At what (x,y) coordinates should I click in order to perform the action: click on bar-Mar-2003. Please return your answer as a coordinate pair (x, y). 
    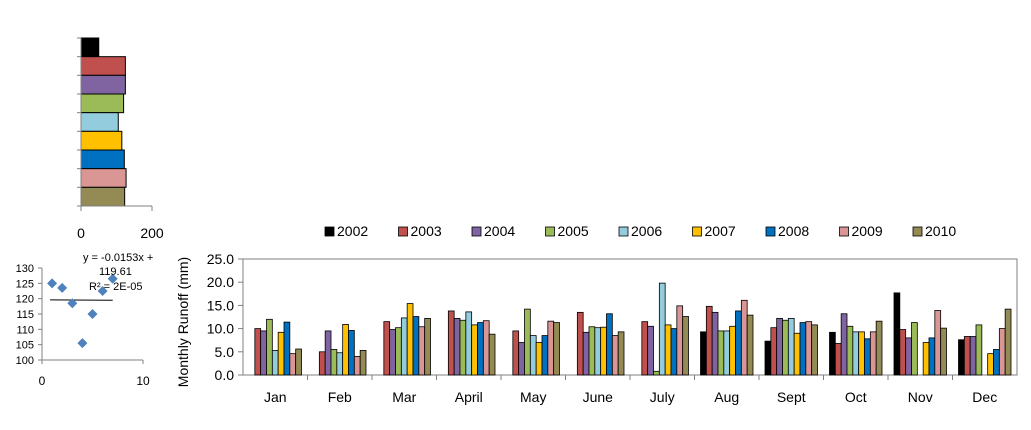
    Looking at the image, I should click on (387, 348).